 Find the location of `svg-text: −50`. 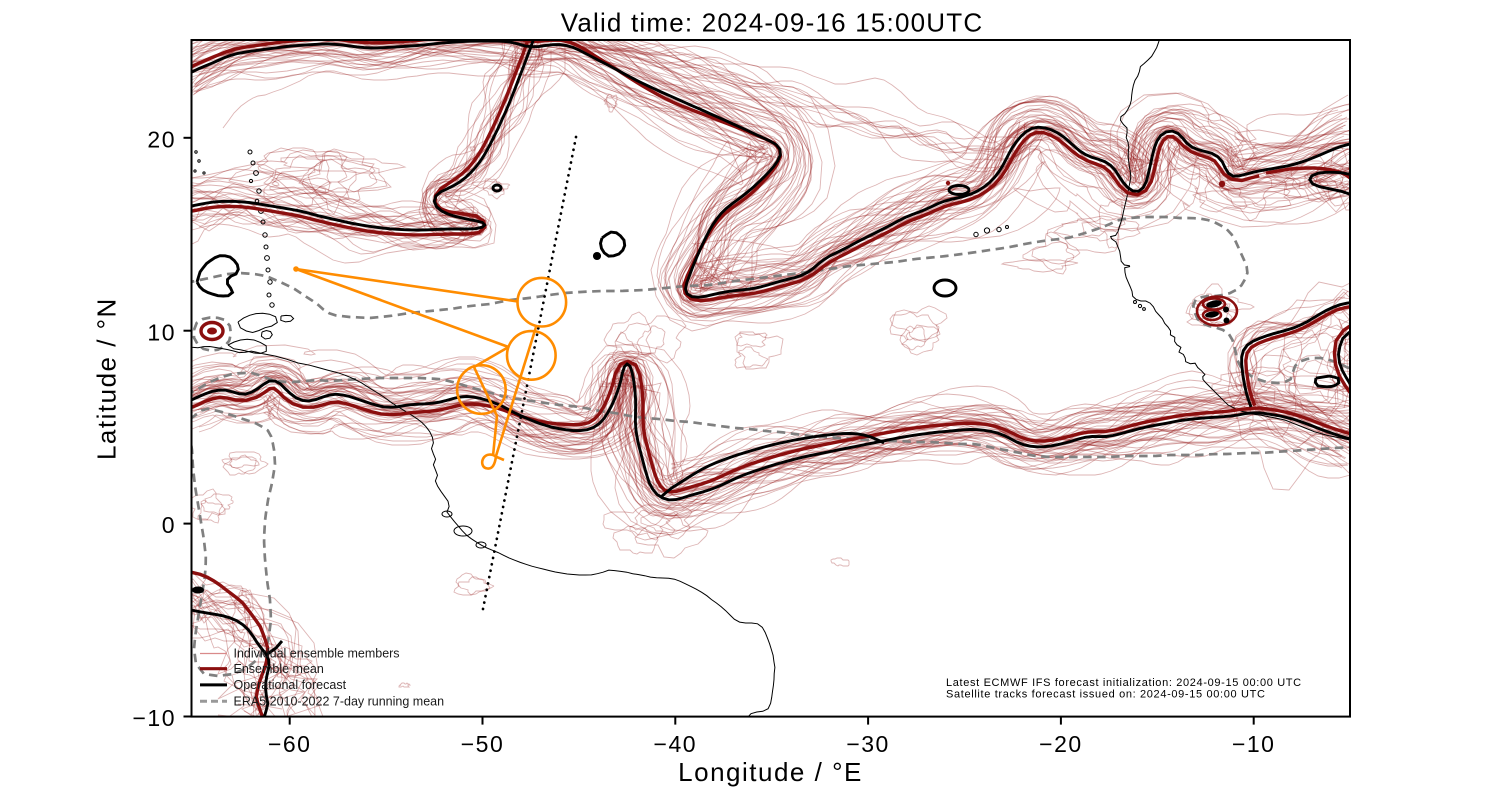

svg-text: −50 is located at coordinates (483, 744).